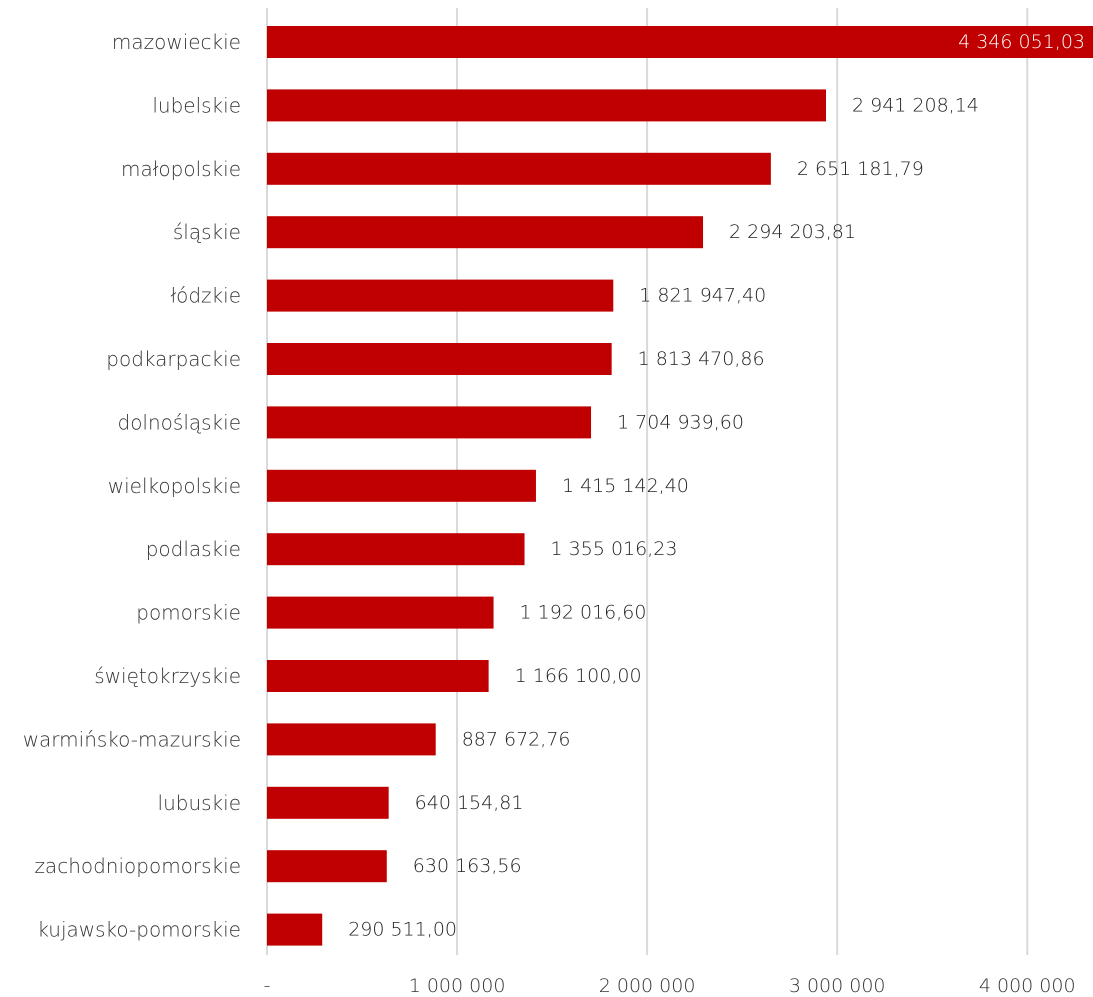 The height and width of the screenshot is (997, 1093). I want to click on data-label: 2 294 203,81, so click(792, 232).